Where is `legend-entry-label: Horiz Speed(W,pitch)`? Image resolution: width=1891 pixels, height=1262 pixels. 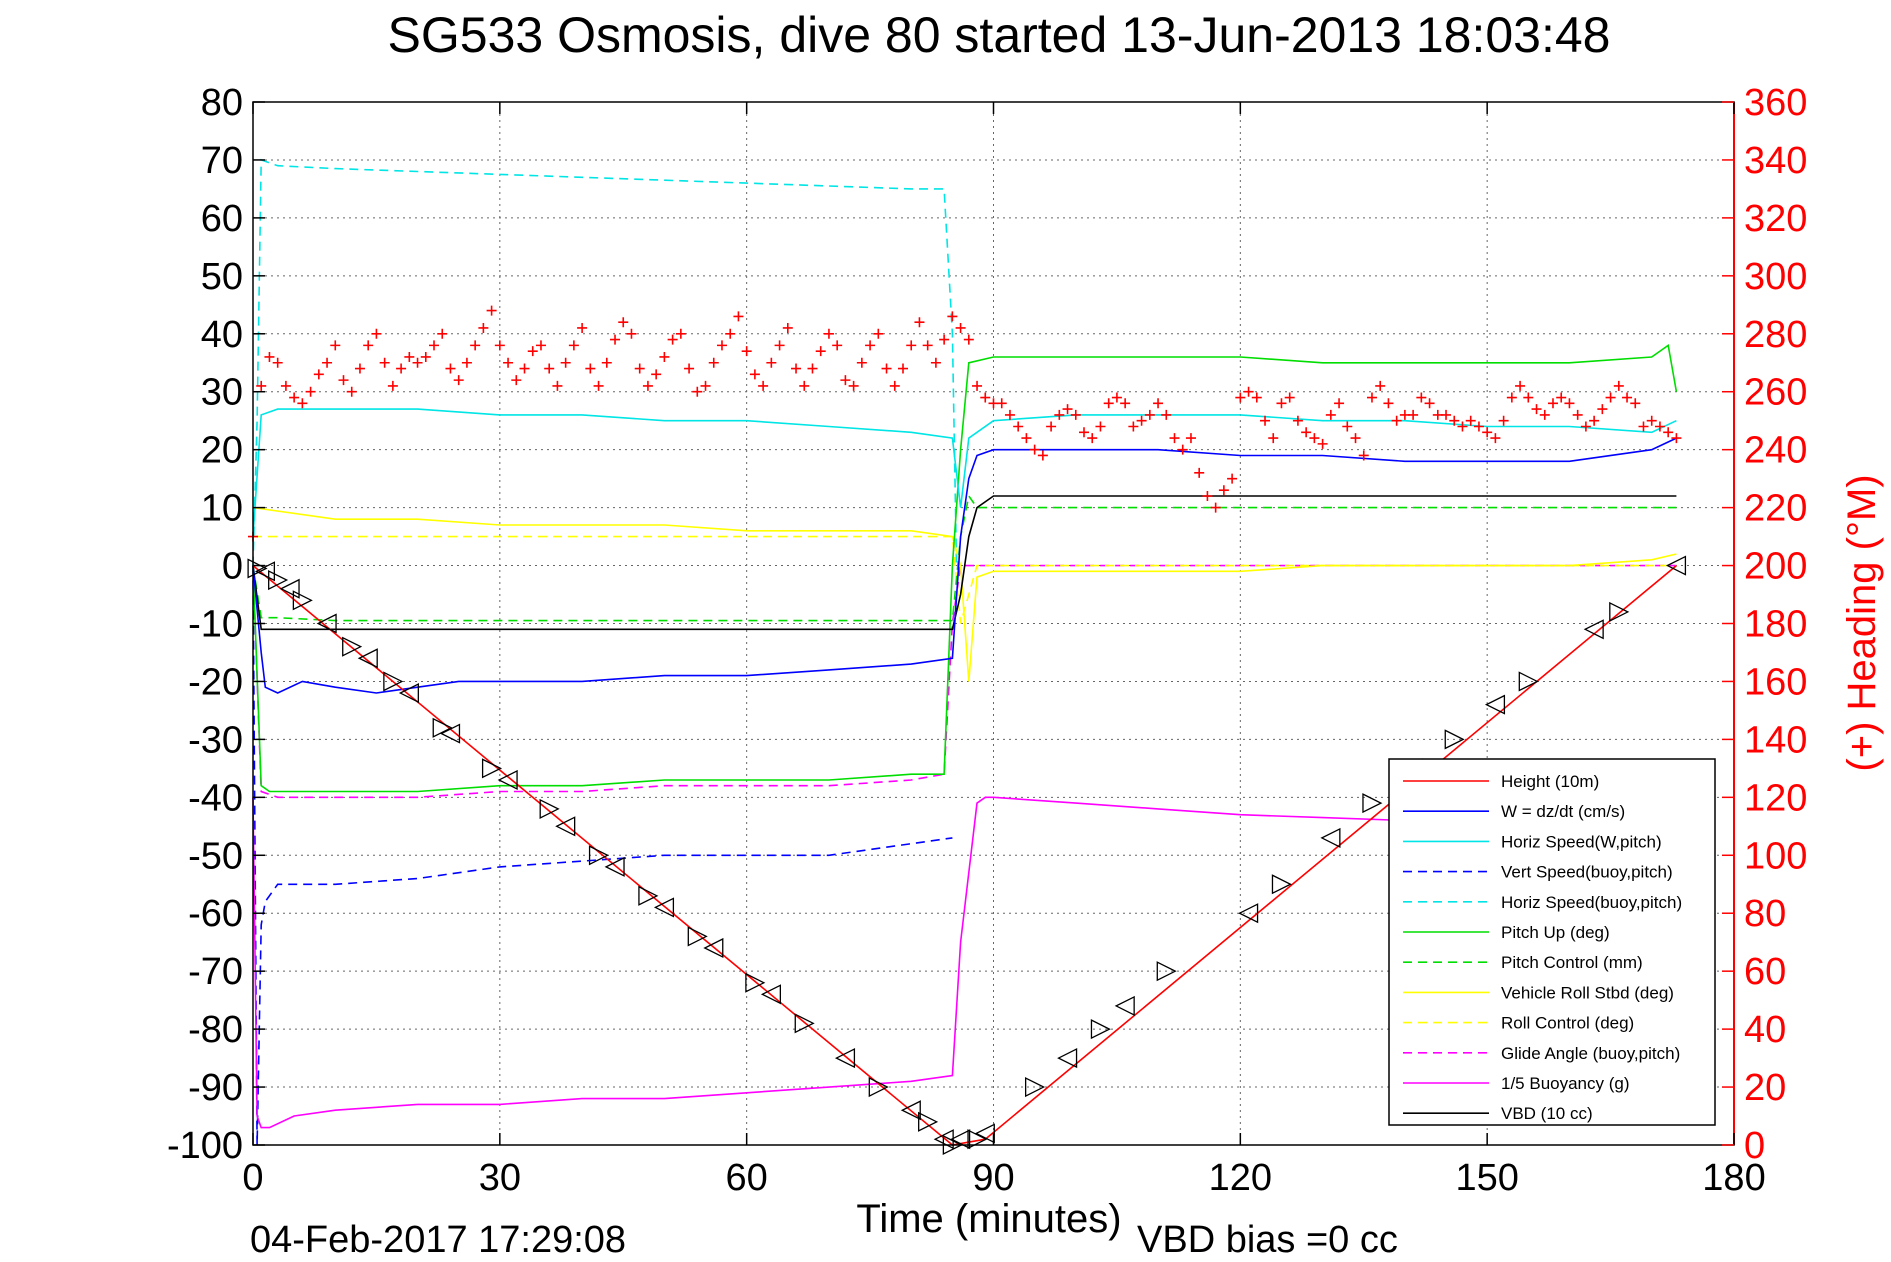
legend-entry-label: Horiz Speed(W,pitch) is located at coordinates (1581, 841).